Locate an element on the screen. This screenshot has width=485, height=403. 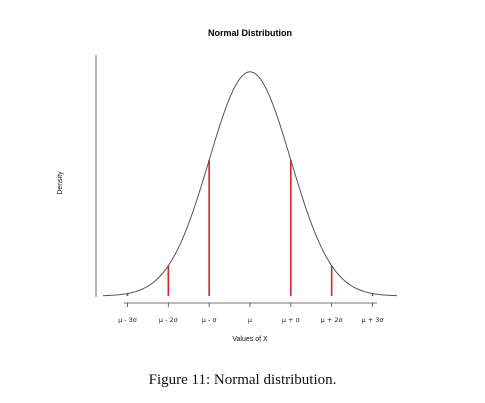
figure-caption: Figure 11: Normal distribution. is located at coordinates (242, 380).